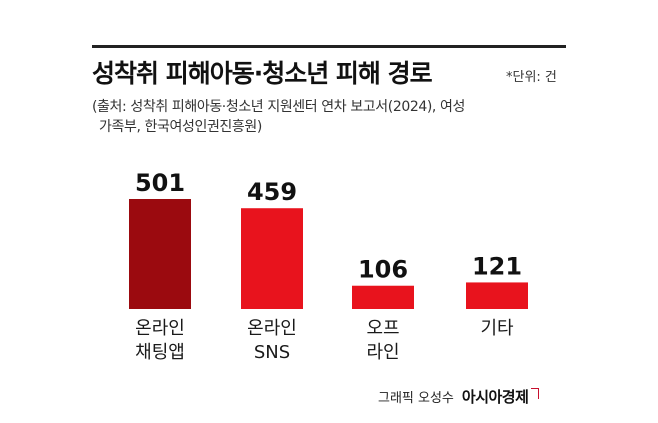  I want to click on category-label-3-line-2: 라인, so click(382, 352).